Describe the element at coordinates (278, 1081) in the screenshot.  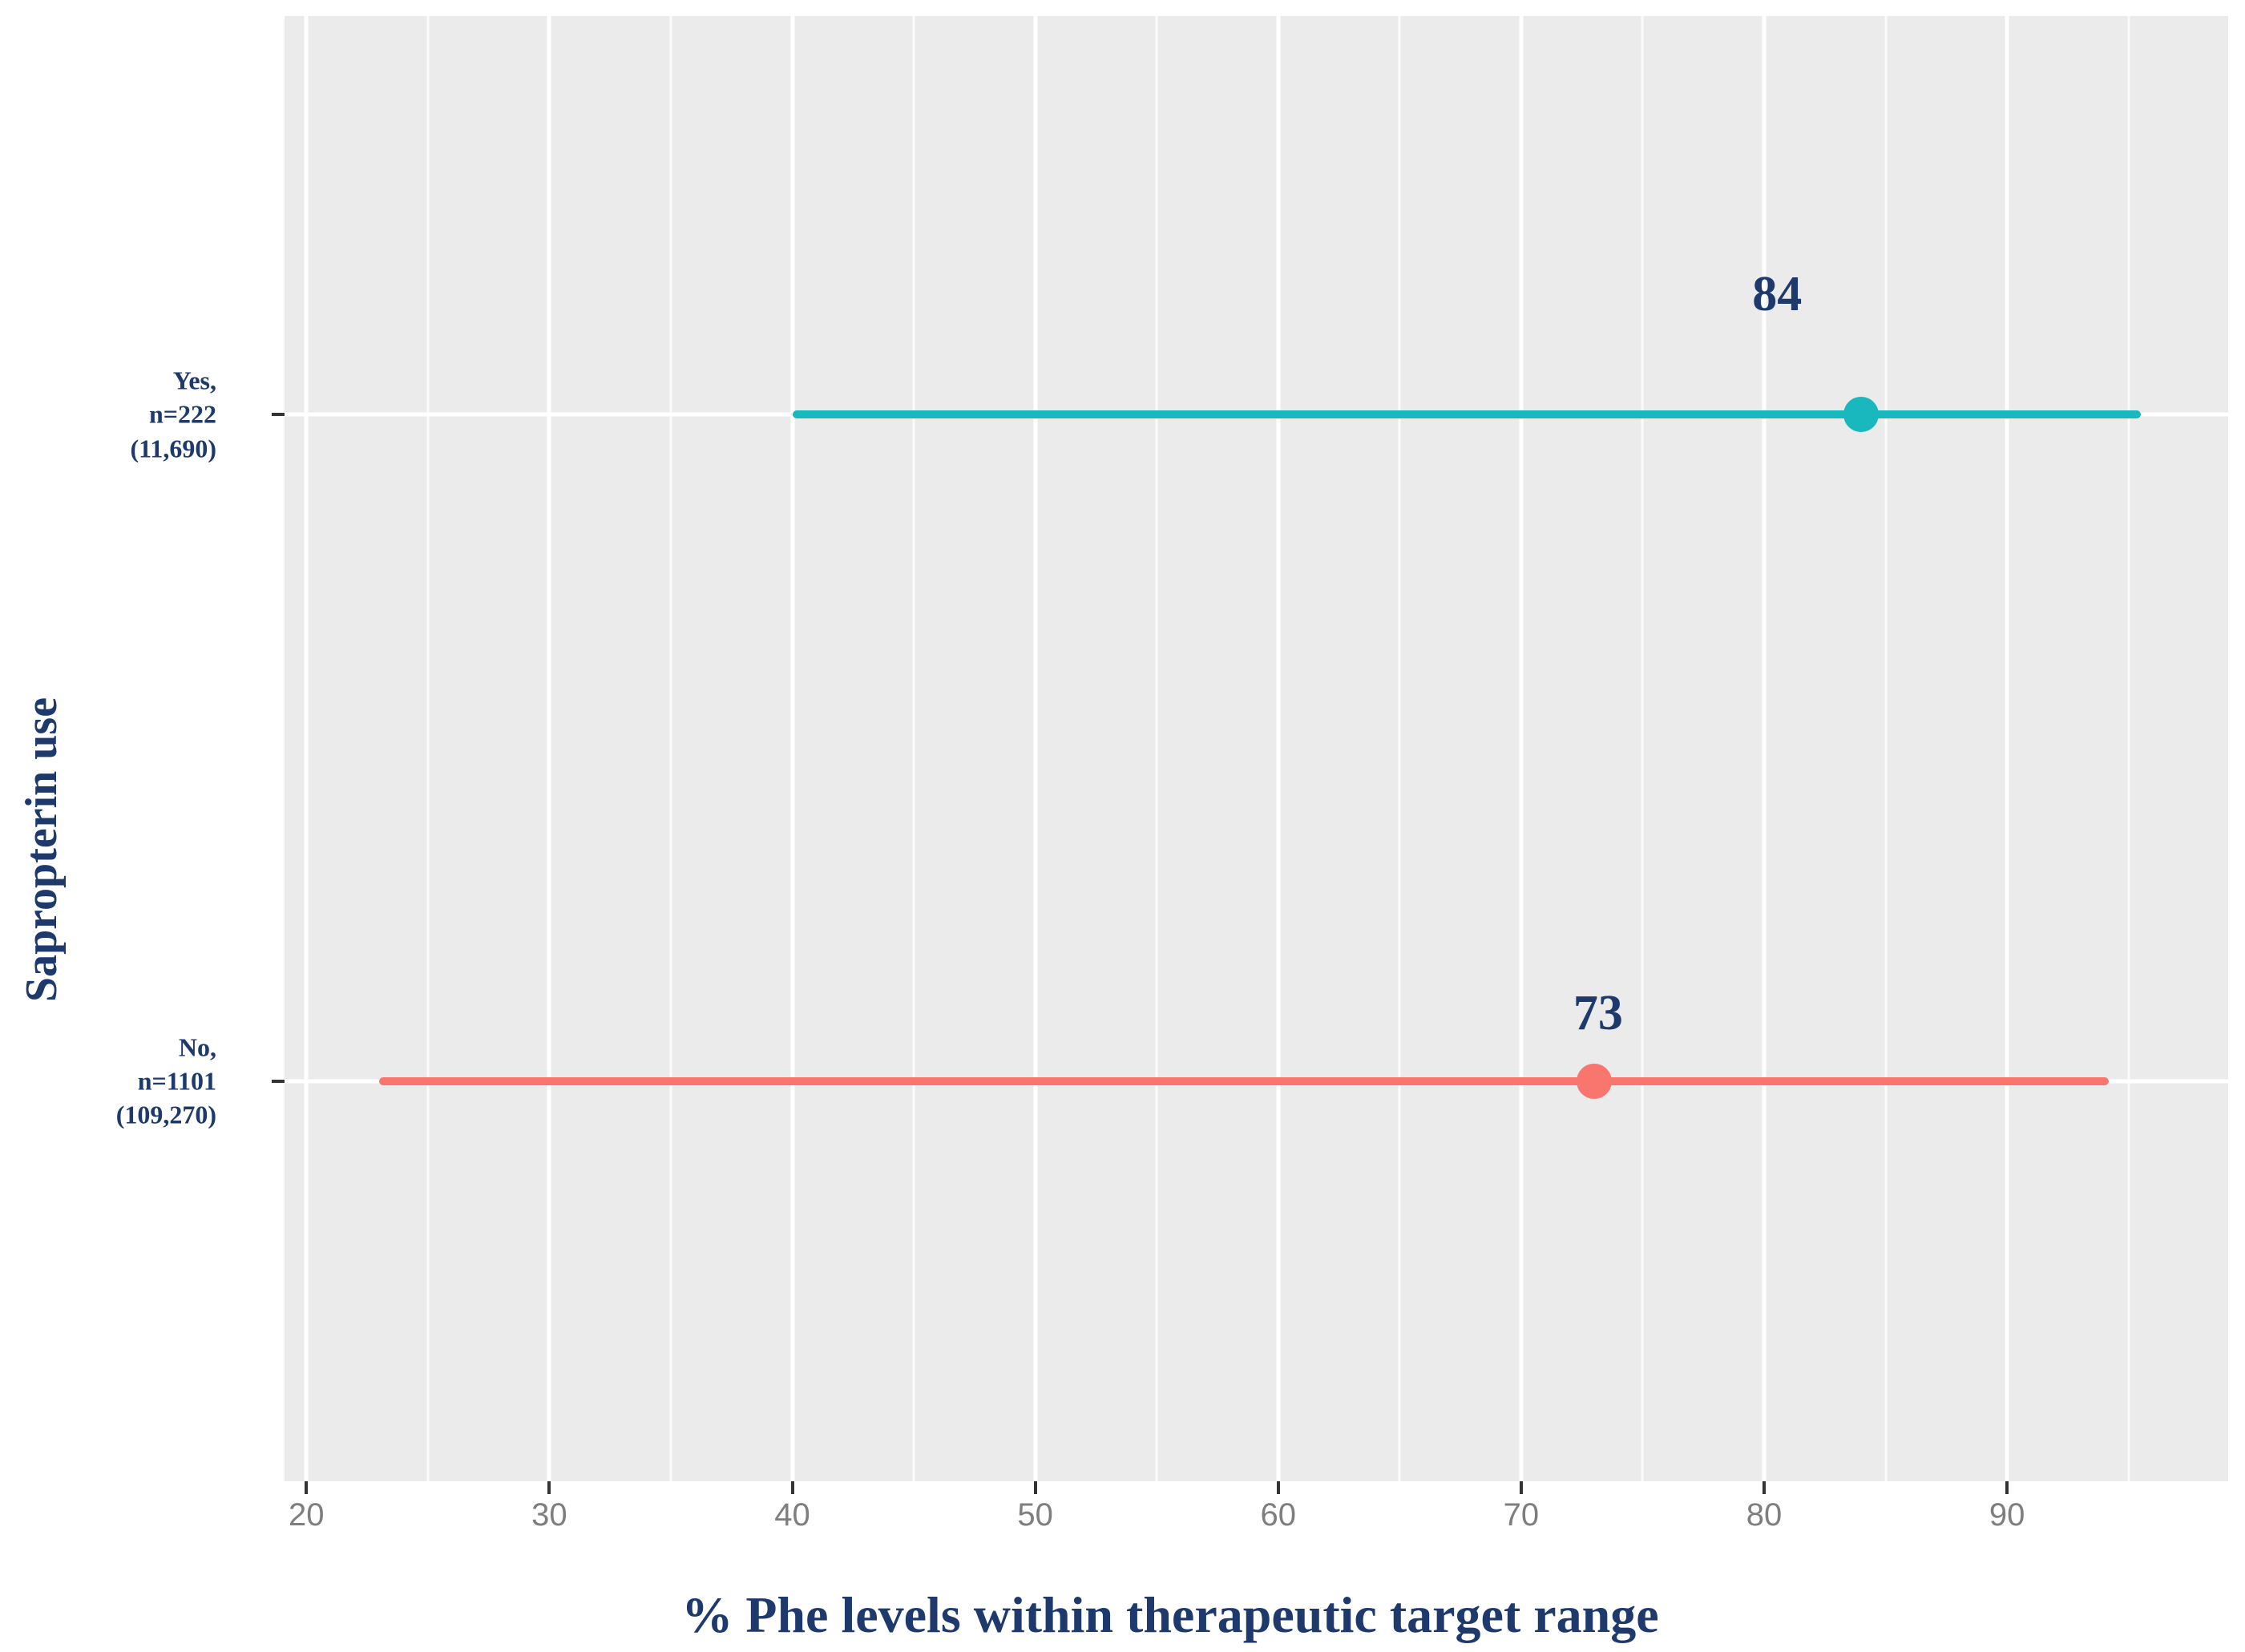
I see `y-tick-no` at that location.